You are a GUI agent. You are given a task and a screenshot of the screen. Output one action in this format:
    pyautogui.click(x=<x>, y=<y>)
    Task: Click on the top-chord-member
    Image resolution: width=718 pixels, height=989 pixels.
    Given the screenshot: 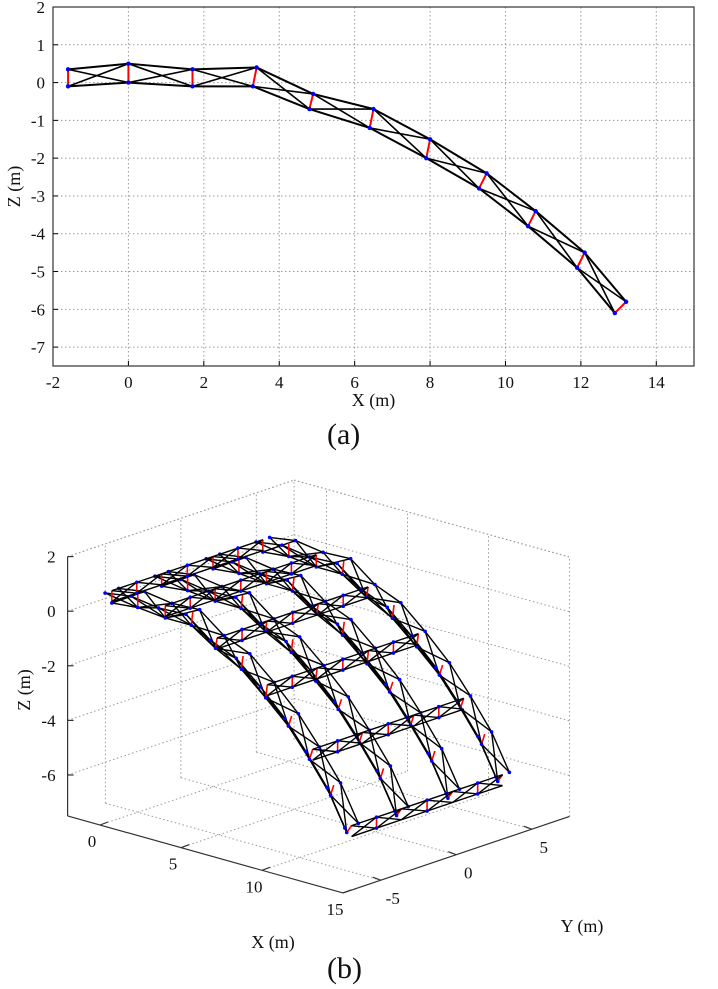 What is the action you would take?
    pyautogui.click(x=511, y=192)
    